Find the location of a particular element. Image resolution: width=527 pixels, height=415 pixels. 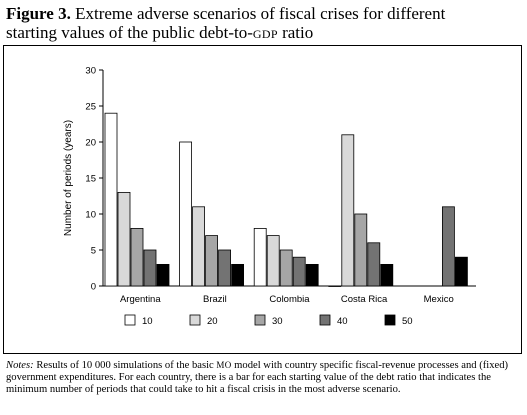

notes-label: Notes: is located at coordinates (20, 365).